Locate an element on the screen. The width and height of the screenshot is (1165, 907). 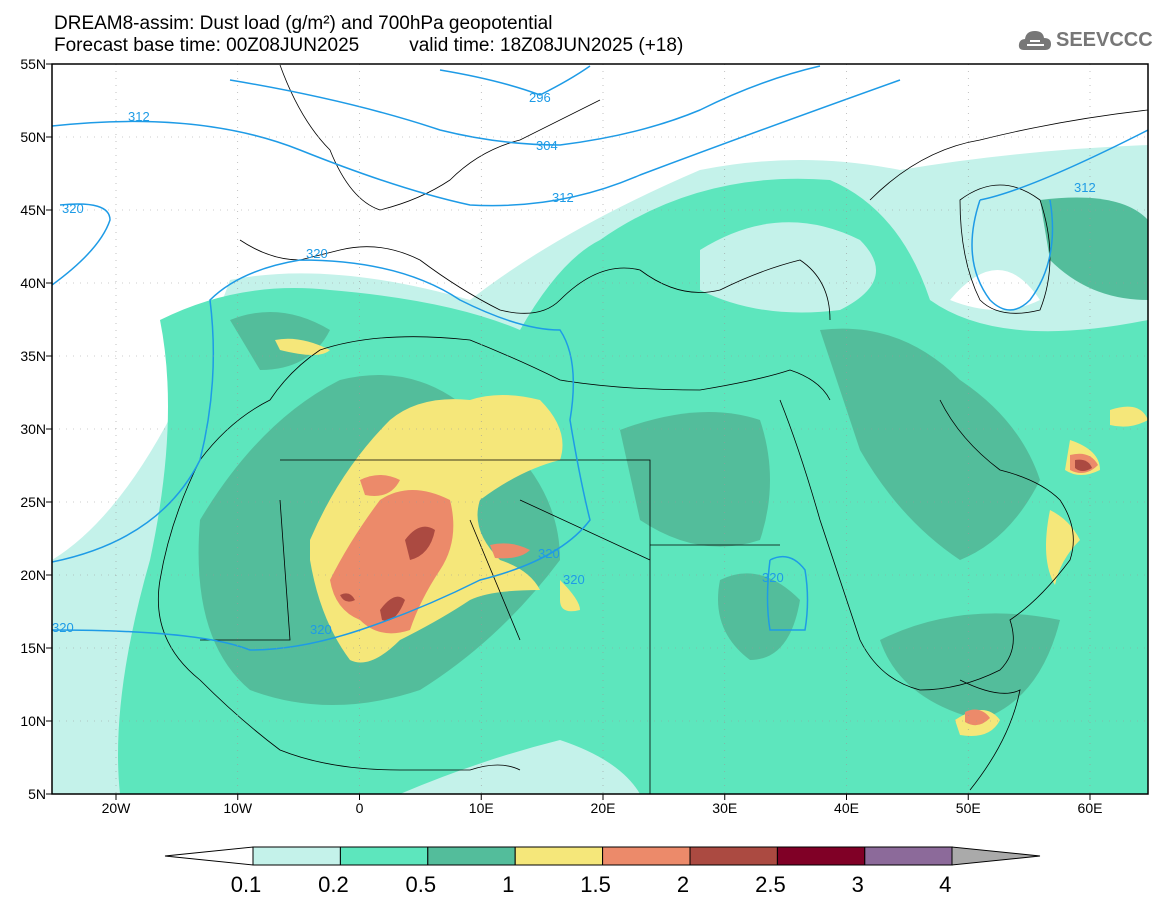
latitude-label: 20N is located at coordinates (33, 575).